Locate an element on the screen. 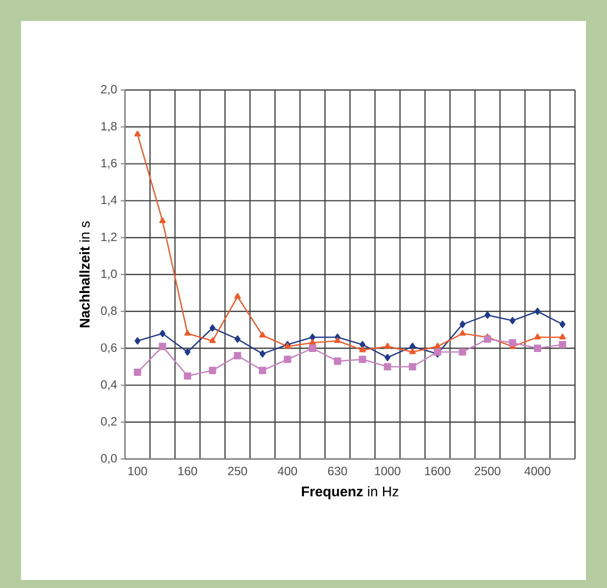  x-tick-label: 160 is located at coordinates (188, 471).